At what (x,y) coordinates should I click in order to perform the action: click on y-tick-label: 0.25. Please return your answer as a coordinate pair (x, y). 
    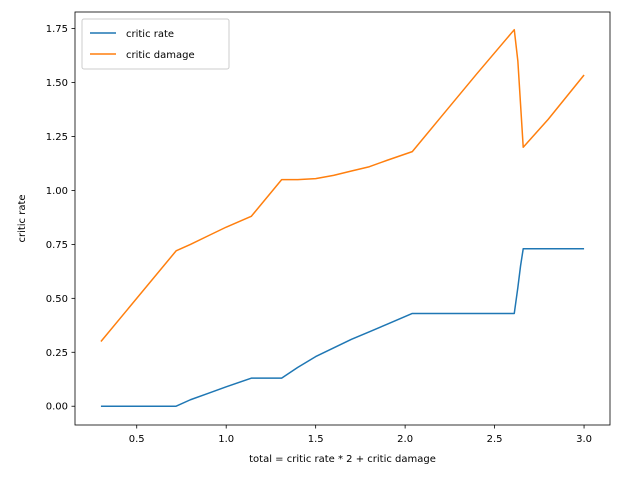
    Looking at the image, I should click on (57, 353).